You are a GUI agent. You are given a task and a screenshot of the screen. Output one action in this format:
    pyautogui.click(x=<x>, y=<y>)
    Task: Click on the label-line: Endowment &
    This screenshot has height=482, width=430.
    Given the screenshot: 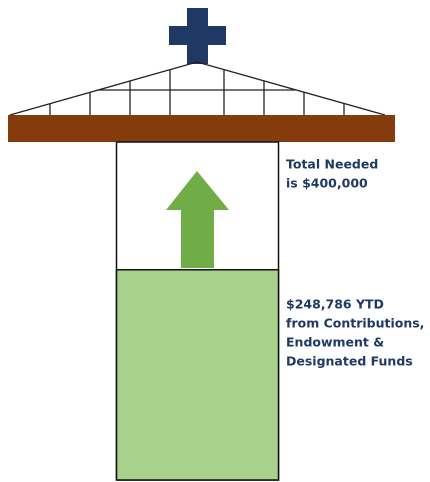 What is the action you would take?
    pyautogui.click(x=335, y=342)
    